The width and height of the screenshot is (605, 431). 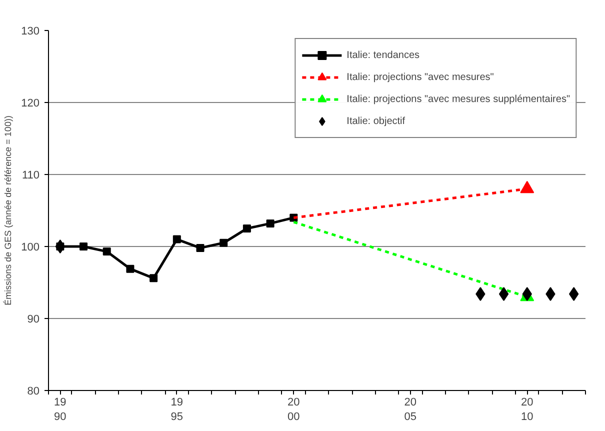 What do you see at coordinates (30, 248) in the screenshot?
I see `y-tick-label: 100` at bounding box center [30, 248].